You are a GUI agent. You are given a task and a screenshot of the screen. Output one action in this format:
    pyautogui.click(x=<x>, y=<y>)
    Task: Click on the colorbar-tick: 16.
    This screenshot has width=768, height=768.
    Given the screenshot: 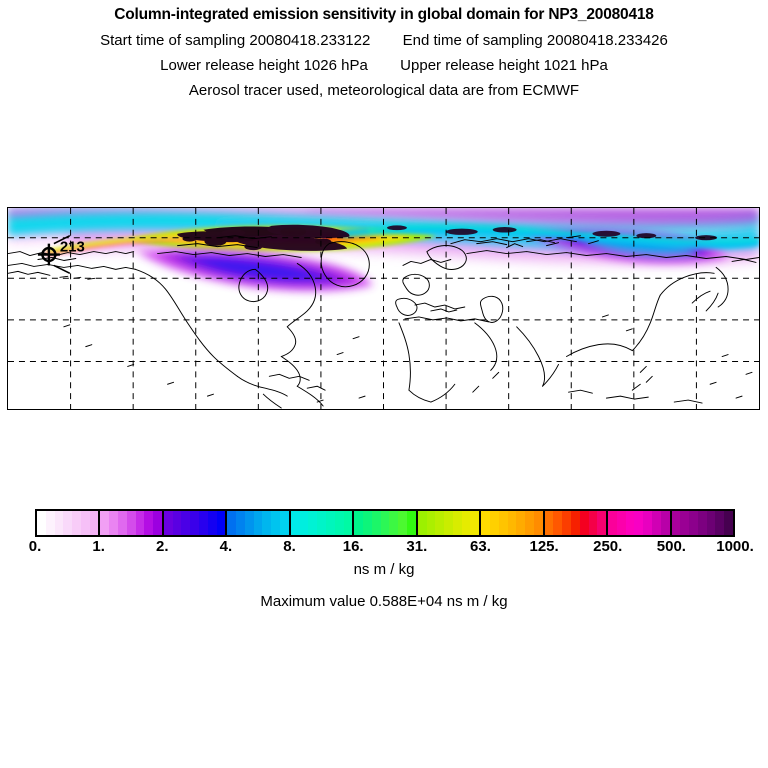 What is the action you would take?
    pyautogui.click(x=353, y=546)
    